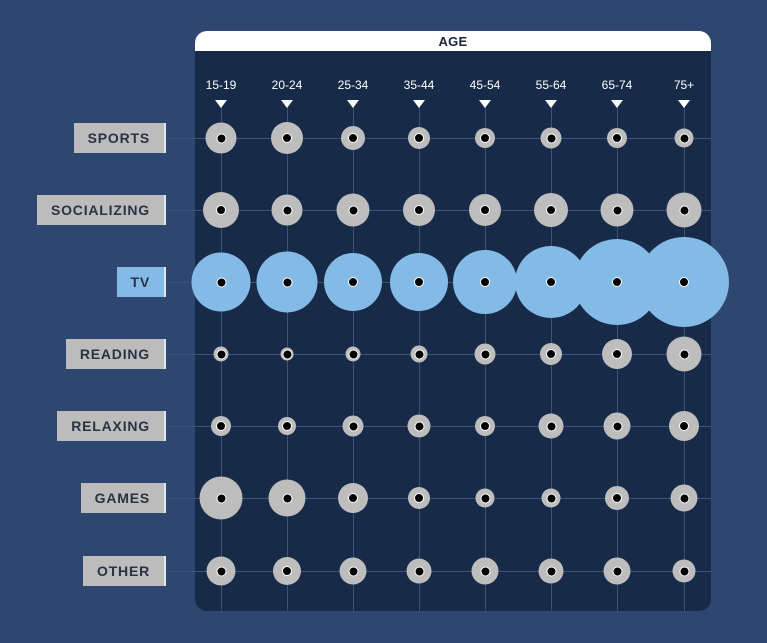 The height and width of the screenshot is (643, 767). Describe the element at coordinates (111, 426) in the screenshot. I see `row-label-relaxing: RELAXING` at that location.